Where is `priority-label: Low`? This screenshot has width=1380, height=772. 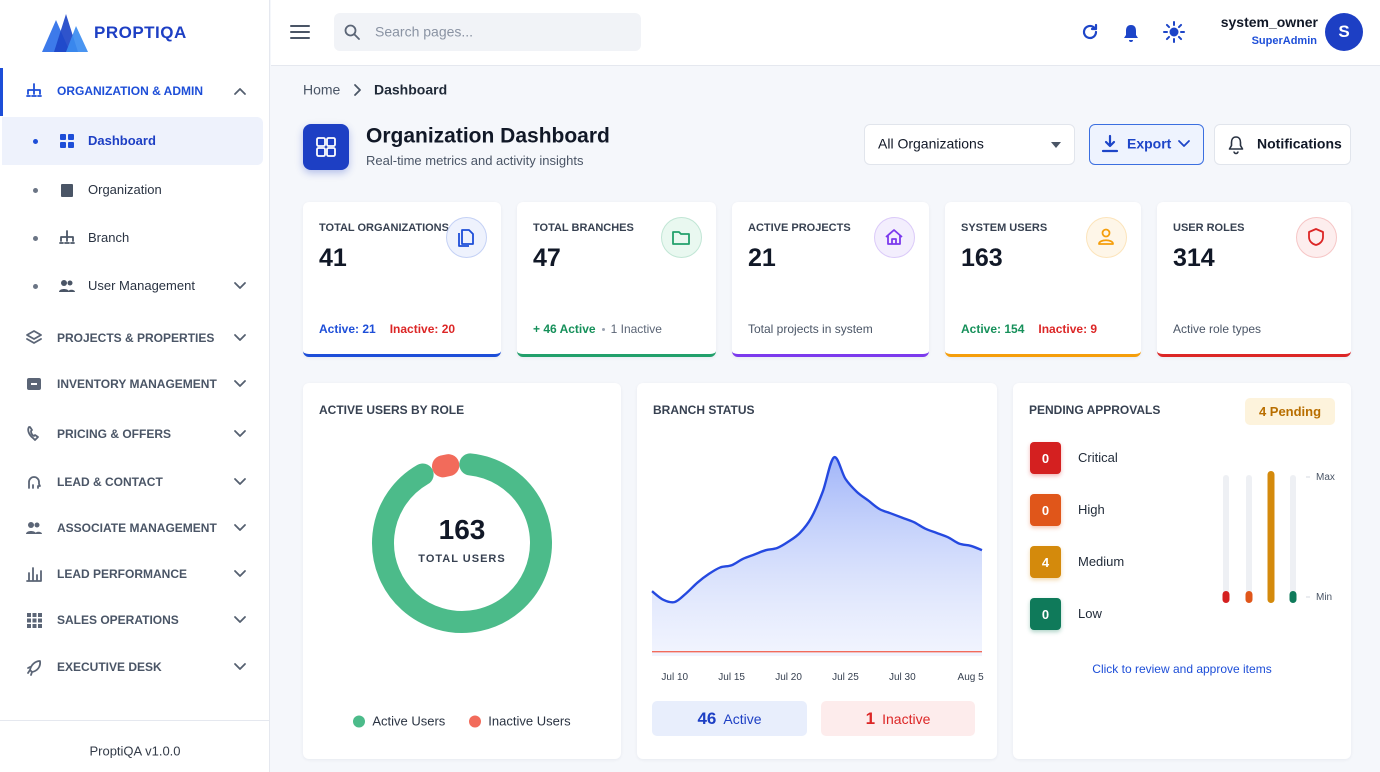
priority-label: Low is located at coordinates (1090, 614).